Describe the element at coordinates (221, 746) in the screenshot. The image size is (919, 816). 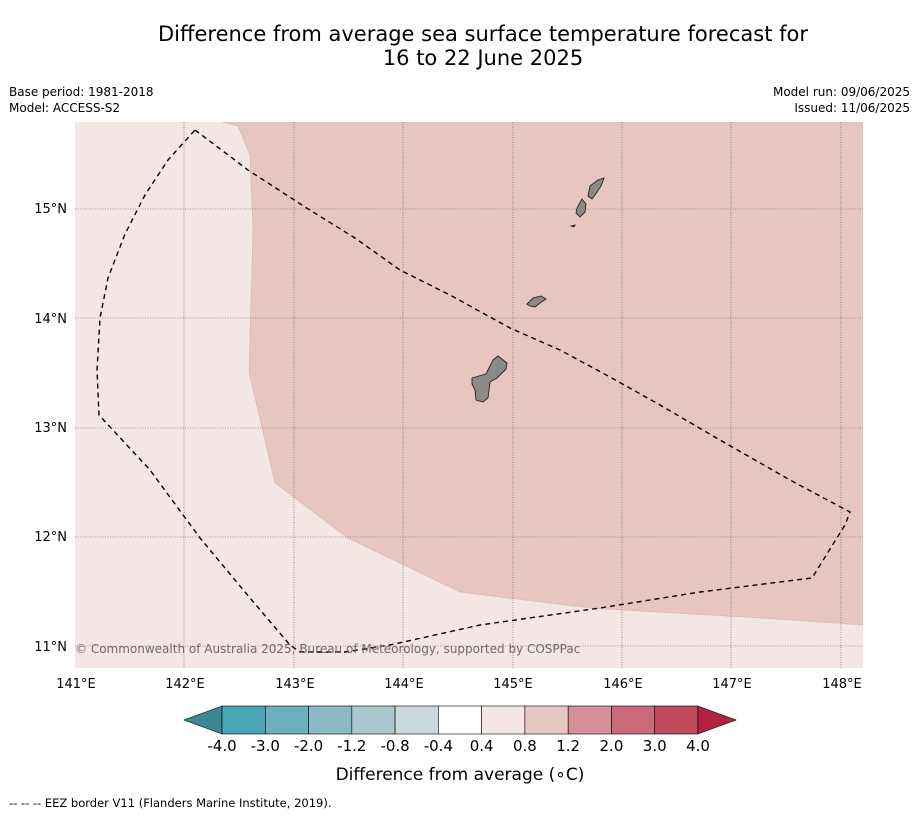
I see `colorbar-tick-label: -4.0` at that location.